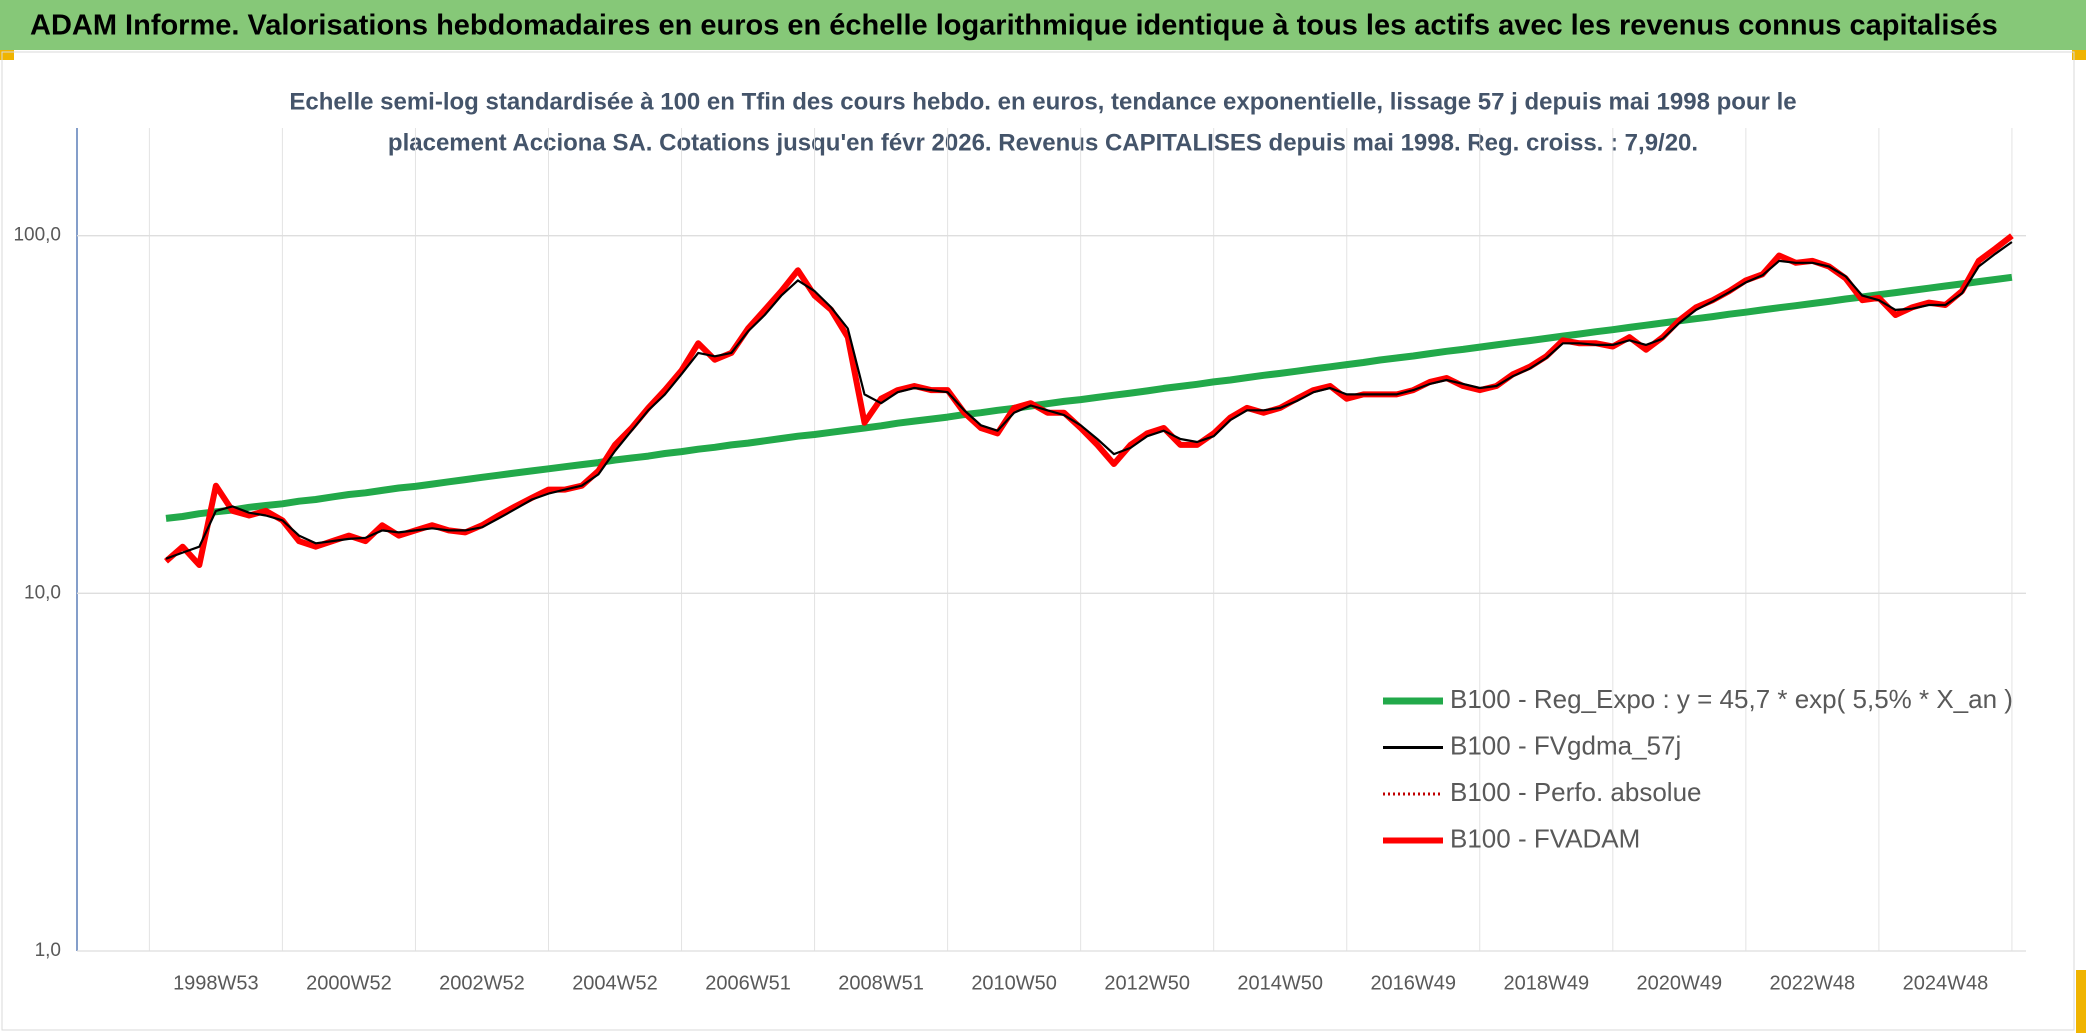 The width and height of the screenshot is (2086, 1033). Describe the element at coordinates (615, 983) in the screenshot. I see `x-tick-label: 2004W52` at that location.